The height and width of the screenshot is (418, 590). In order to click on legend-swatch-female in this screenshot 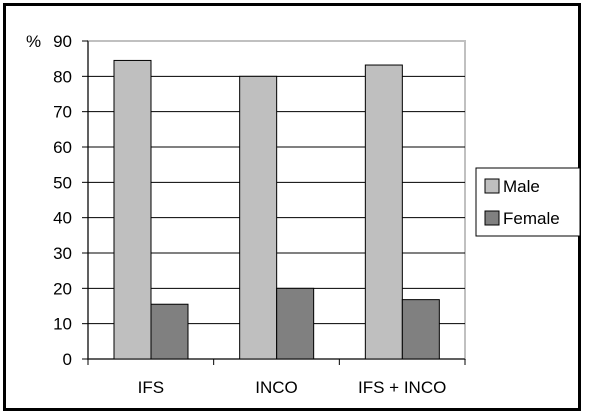, I will do `click(492, 218)`.